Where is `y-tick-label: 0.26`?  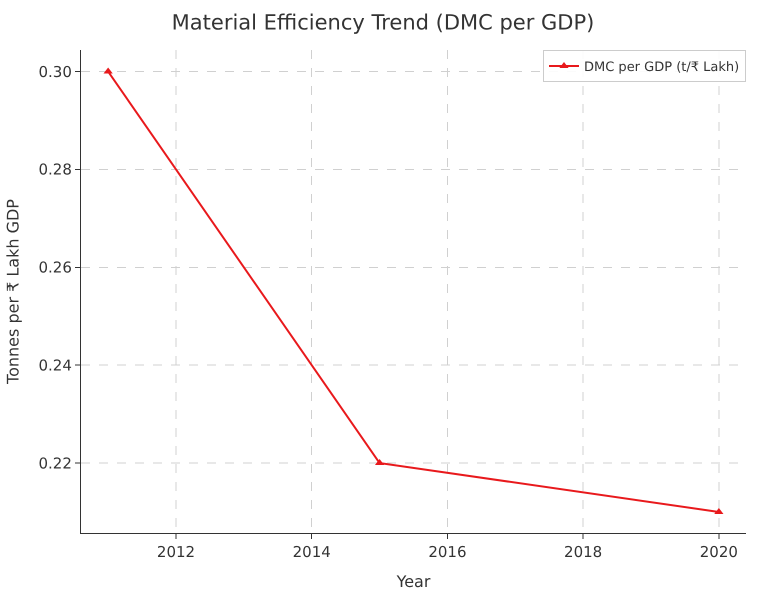 y-tick-label: 0.26 is located at coordinates (55, 267).